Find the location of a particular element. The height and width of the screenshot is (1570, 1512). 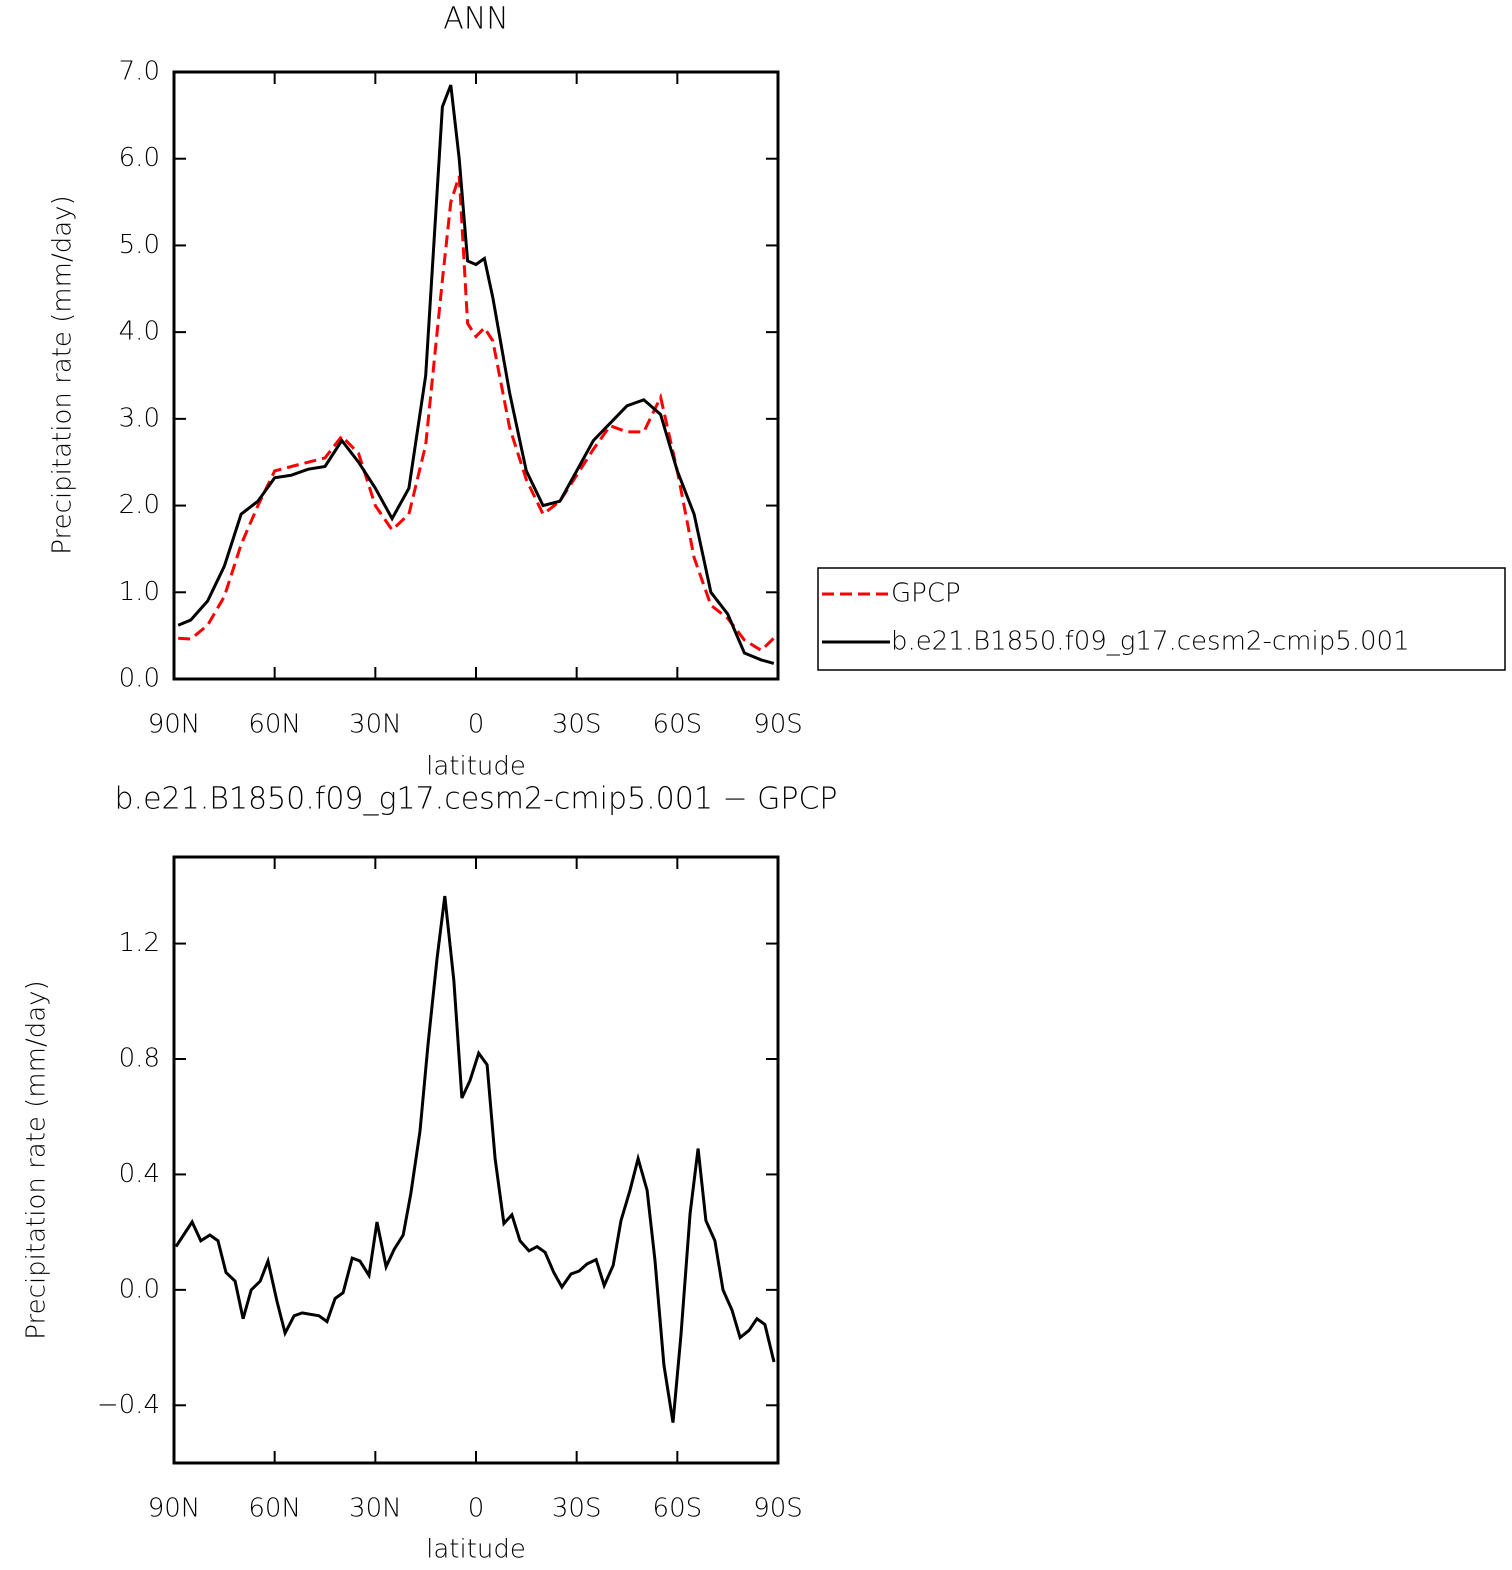

y-tick-label: 6.0 is located at coordinates (139, 158).